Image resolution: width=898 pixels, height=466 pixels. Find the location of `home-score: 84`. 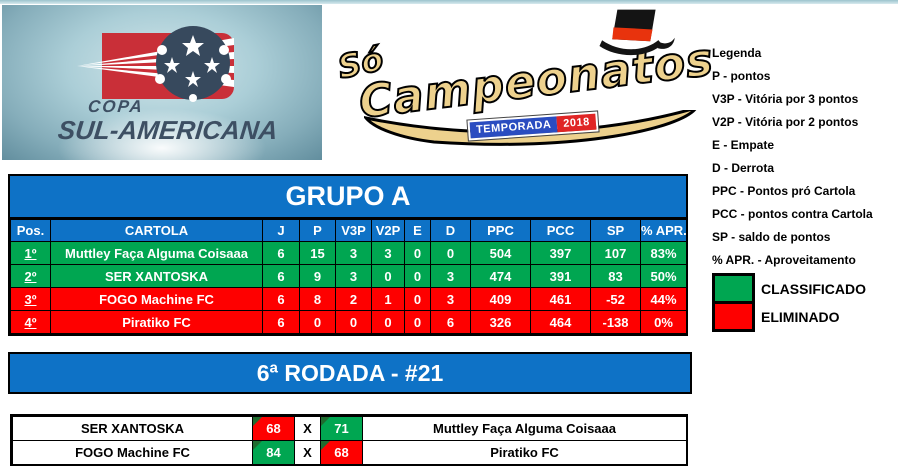

home-score: 84 is located at coordinates (273, 452).